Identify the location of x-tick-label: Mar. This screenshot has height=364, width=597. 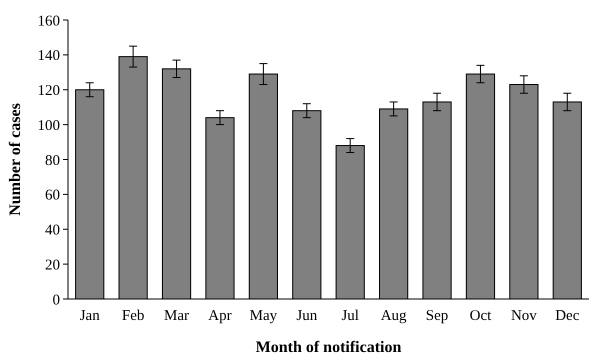
(177, 316).